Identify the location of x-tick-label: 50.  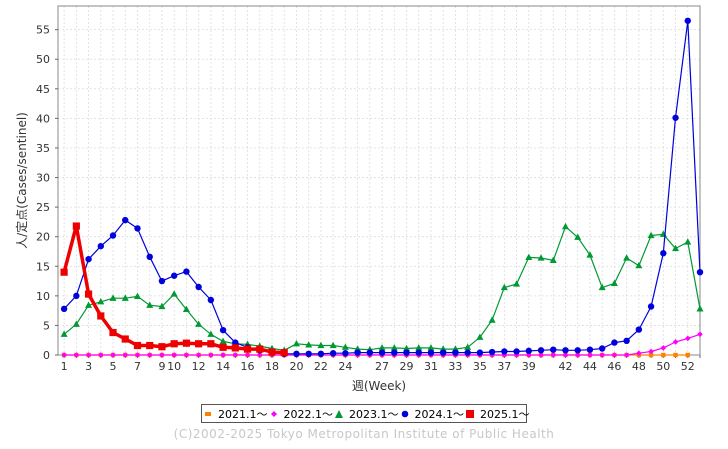
(663, 366).